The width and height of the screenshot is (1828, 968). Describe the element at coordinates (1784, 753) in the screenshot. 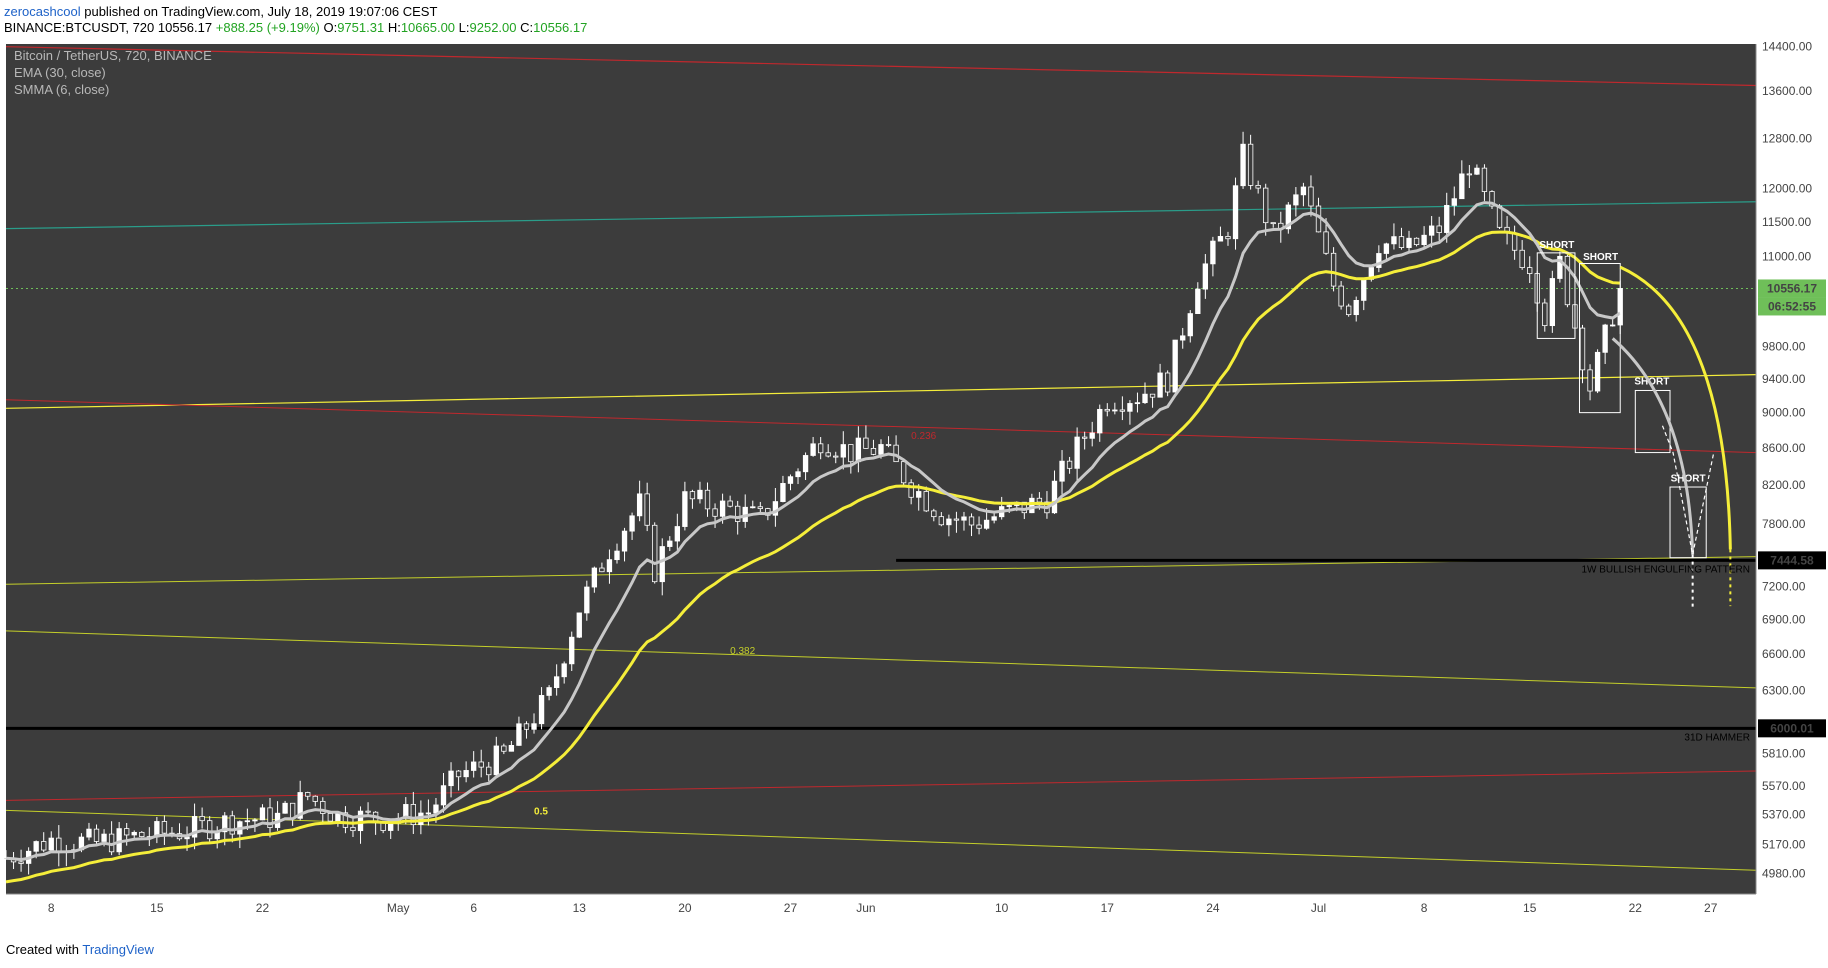

I see `y-tick-label: 5810.00` at that location.